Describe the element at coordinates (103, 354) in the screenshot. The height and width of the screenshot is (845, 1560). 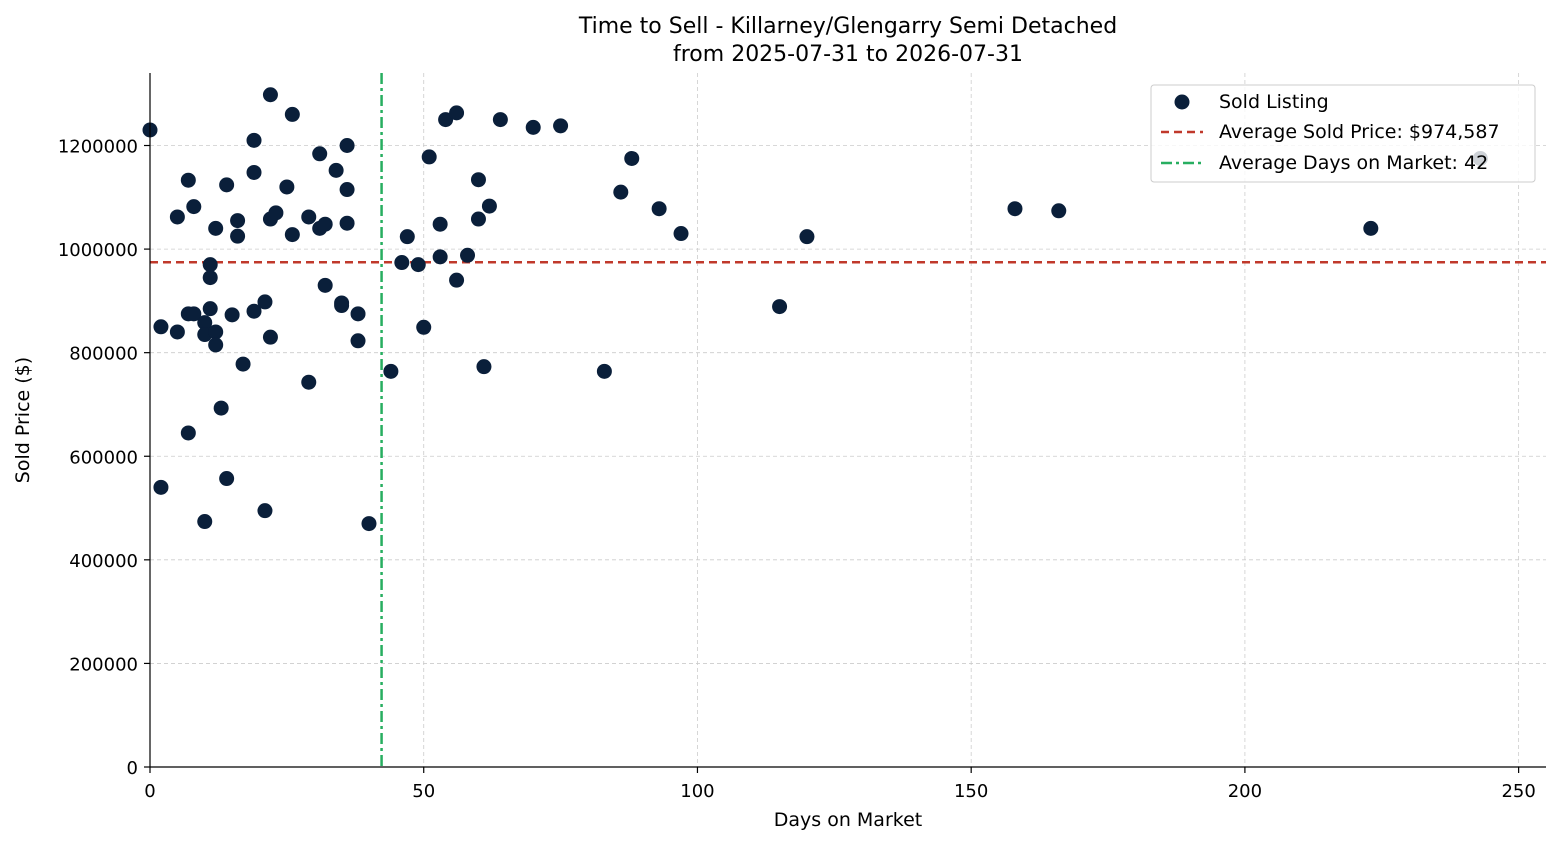
I see `y-tick-label: 800000` at that location.